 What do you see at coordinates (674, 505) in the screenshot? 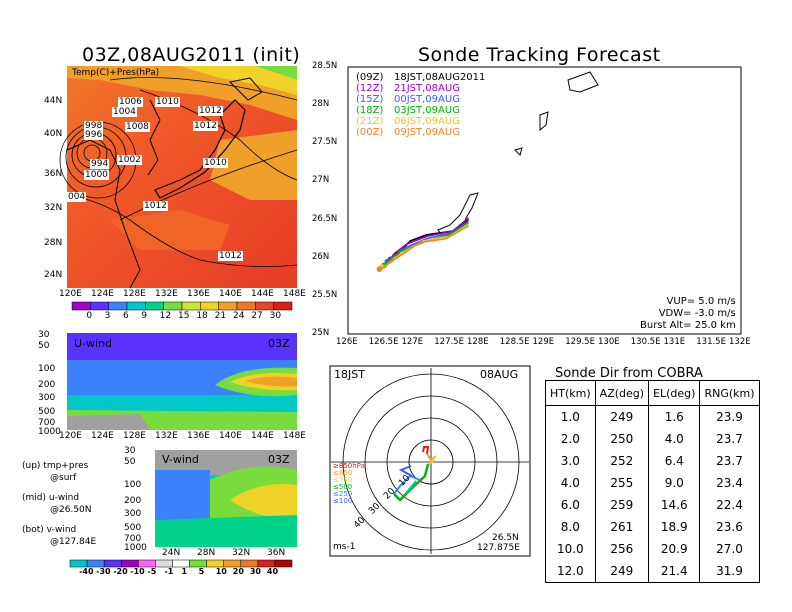
I see `cobra-cell: 14.6` at bounding box center [674, 505].